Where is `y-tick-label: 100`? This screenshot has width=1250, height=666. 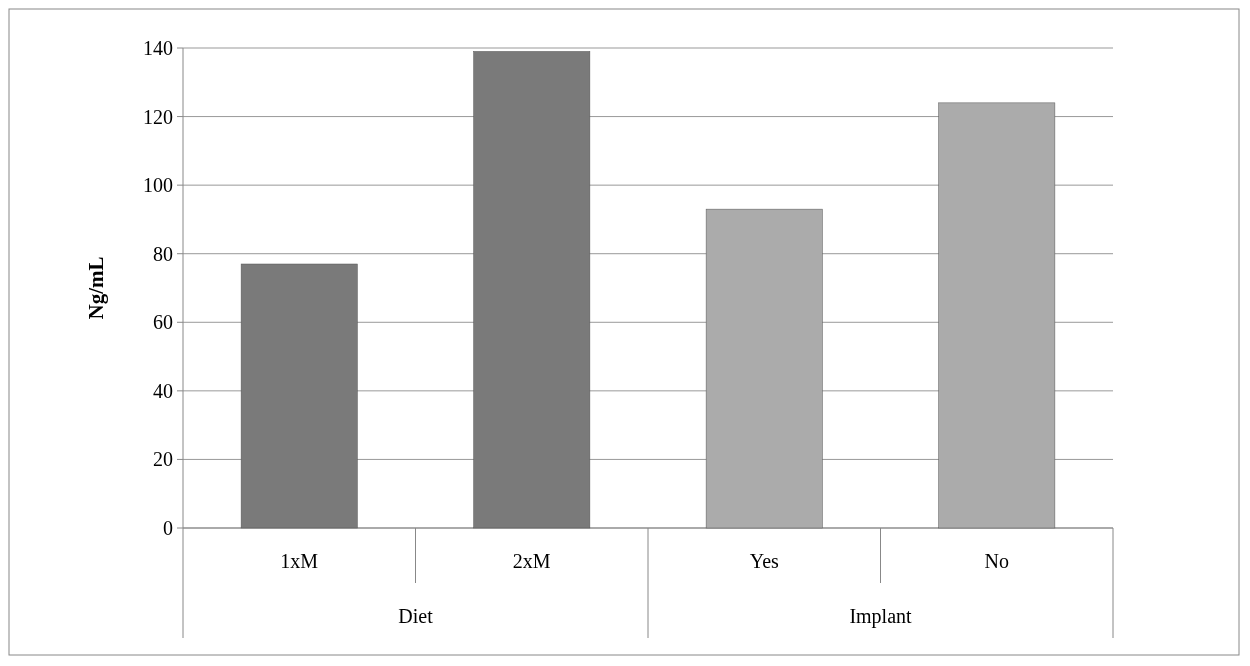 y-tick-label: 100 is located at coordinates (158, 185).